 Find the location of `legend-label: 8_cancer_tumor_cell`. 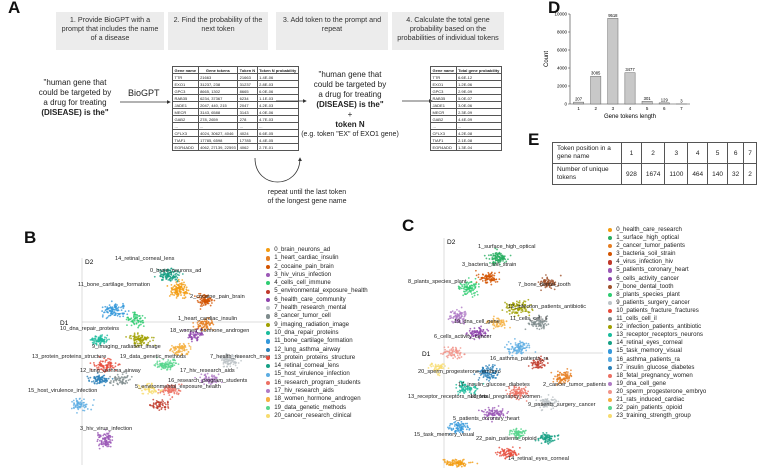

legend-label: 8_cancer_tumor_cell is located at coordinates (302, 316).